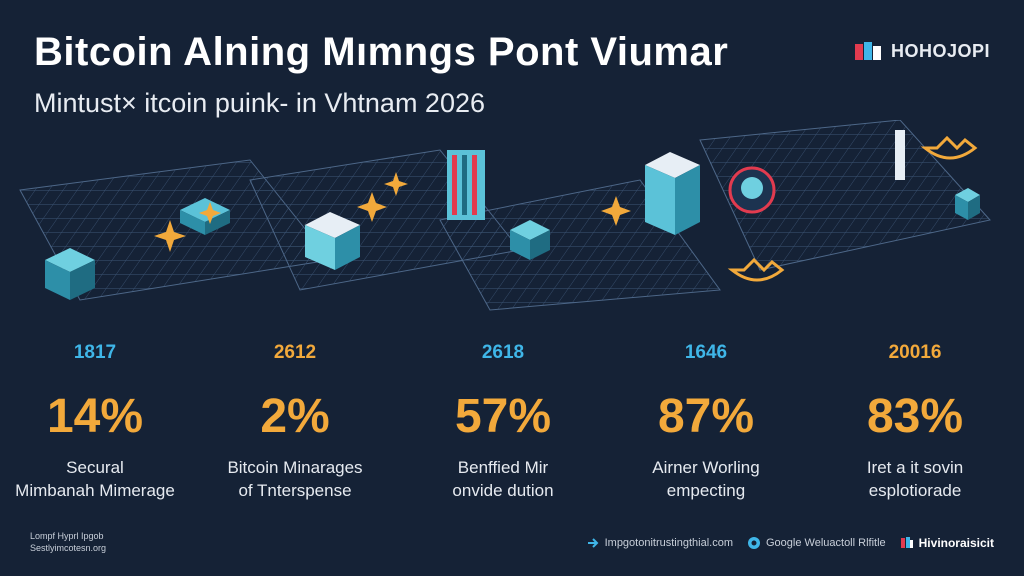 The image size is (1024, 576). What do you see at coordinates (68, 542) in the screenshot?
I see `footer-credits: Lompf Hyprl Ipgob Sestlyimcotesn.org` at bounding box center [68, 542].